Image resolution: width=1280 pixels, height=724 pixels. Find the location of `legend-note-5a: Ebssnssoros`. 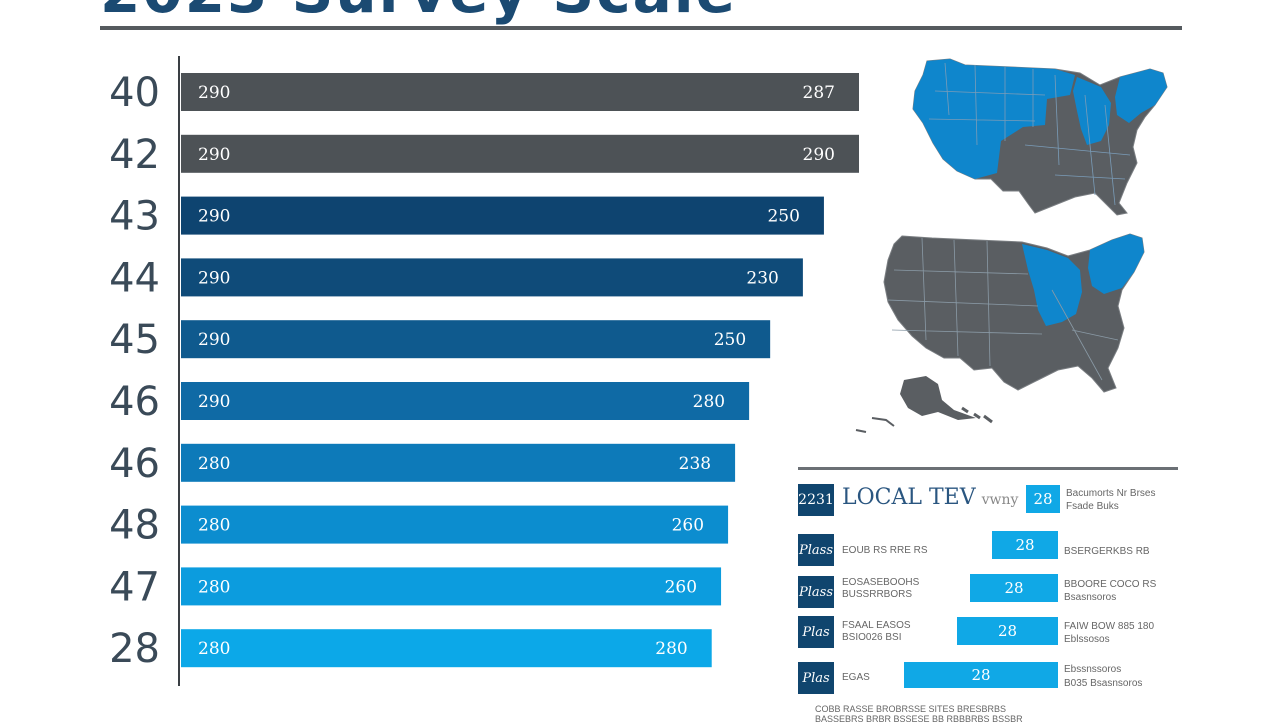

legend-note-5a: Ebssnssoros is located at coordinates (1093, 669).